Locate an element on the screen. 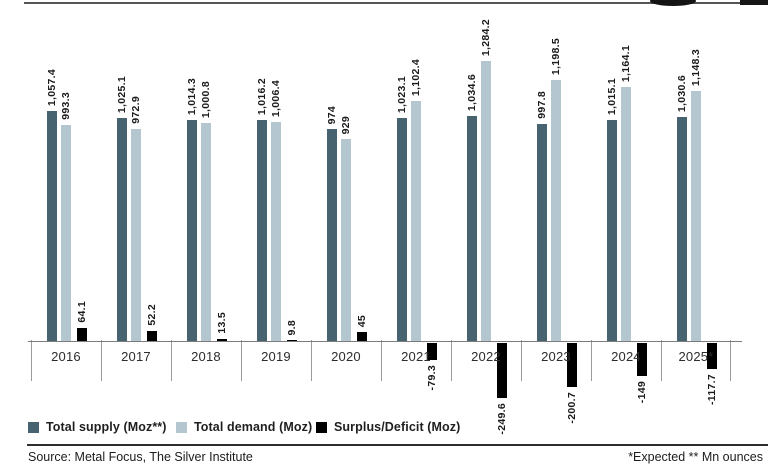 The height and width of the screenshot is (466, 768). legend-item-total-supply: Total supply (Moz**) is located at coordinates (97, 427).